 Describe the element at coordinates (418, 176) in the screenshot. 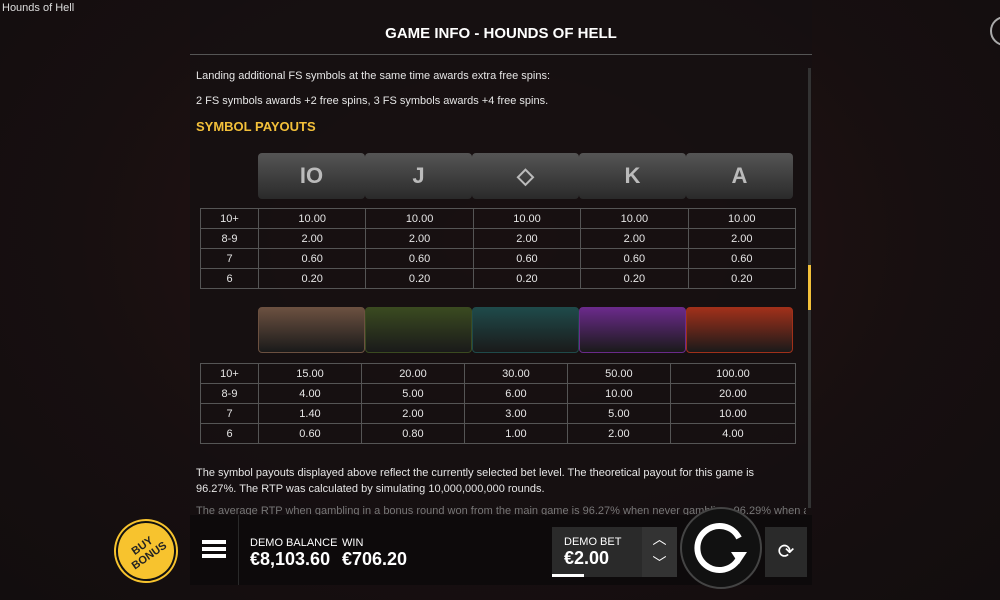

I see `symbol-J-icon: J` at that location.